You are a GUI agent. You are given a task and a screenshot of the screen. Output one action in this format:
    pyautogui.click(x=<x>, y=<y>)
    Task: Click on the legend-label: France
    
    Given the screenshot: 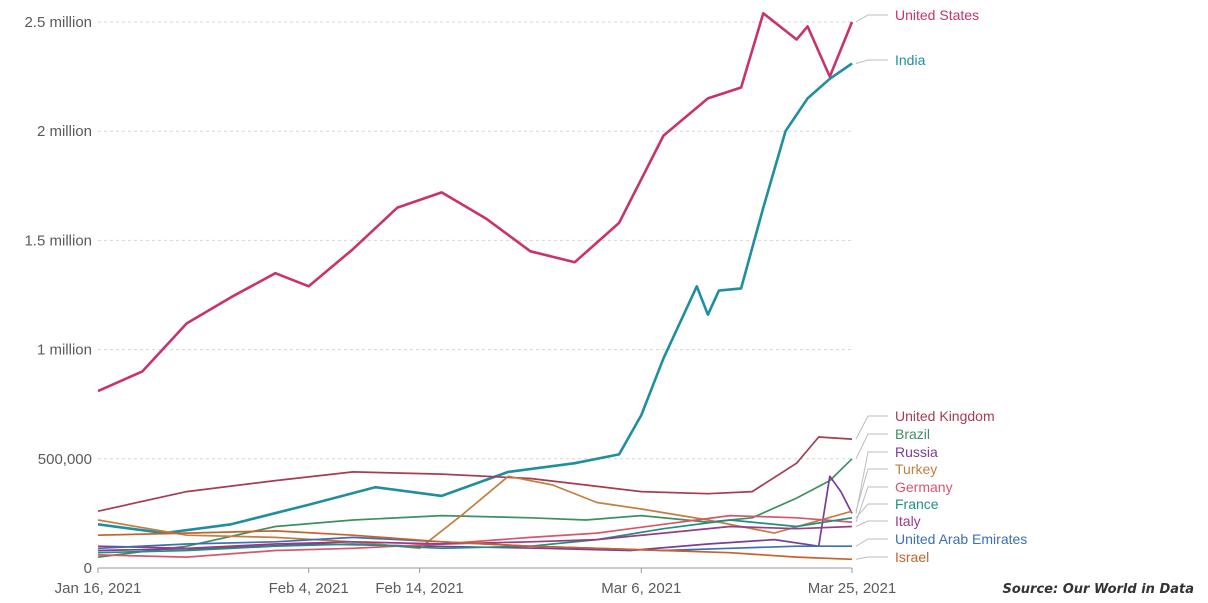 What is the action you would take?
    pyautogui.click(x=917, y=504)
    